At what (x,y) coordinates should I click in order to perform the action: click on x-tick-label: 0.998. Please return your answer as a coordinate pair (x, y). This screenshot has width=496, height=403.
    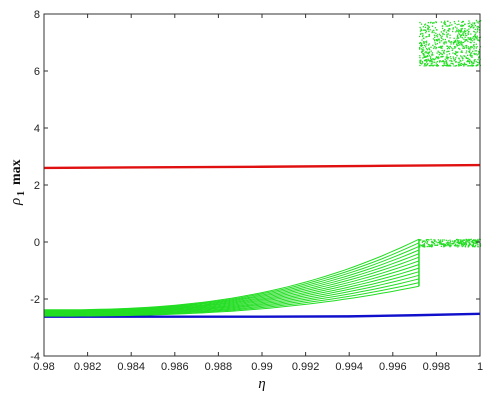
    Looking at the image, I should click on (437, 367).